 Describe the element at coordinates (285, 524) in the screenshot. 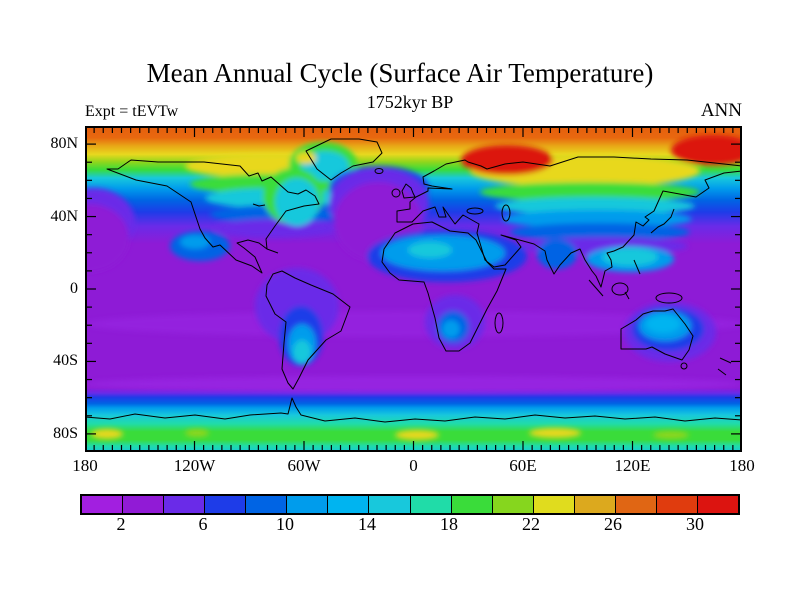

I see `colorbar-label: 10` at that location.